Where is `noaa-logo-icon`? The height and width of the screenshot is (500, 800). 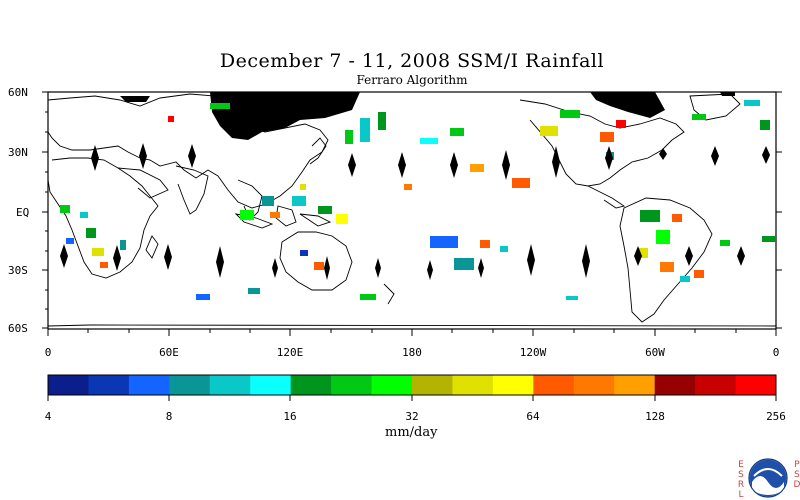 noaa-logo-icon is located at coordinates (768, 478).